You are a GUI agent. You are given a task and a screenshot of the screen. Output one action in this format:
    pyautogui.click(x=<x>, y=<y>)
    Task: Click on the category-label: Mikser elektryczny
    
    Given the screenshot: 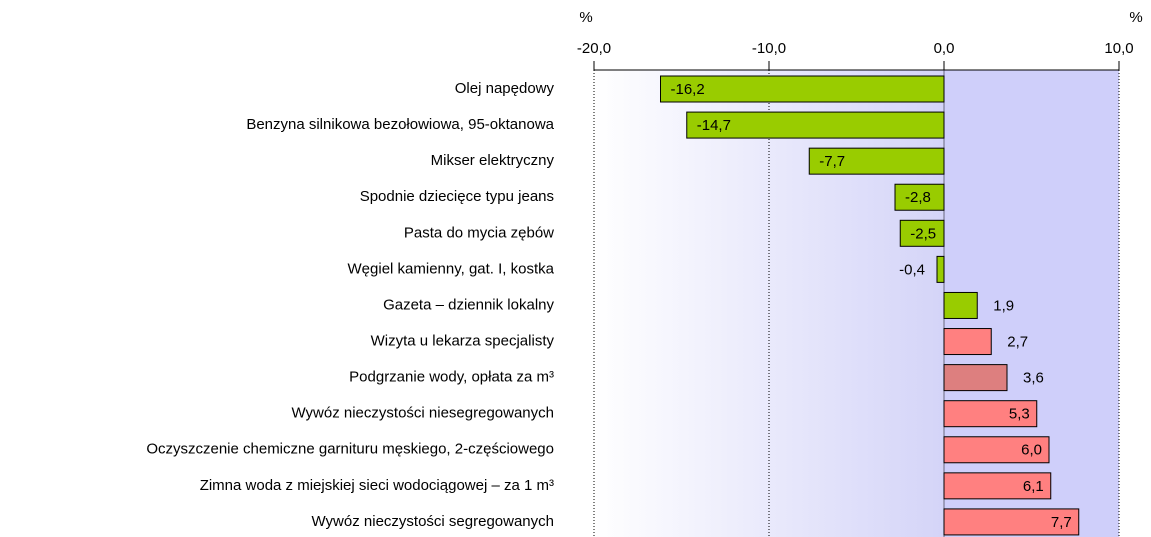 What is the action you would take?
    pyautogui.click(x=493, y=160)
    